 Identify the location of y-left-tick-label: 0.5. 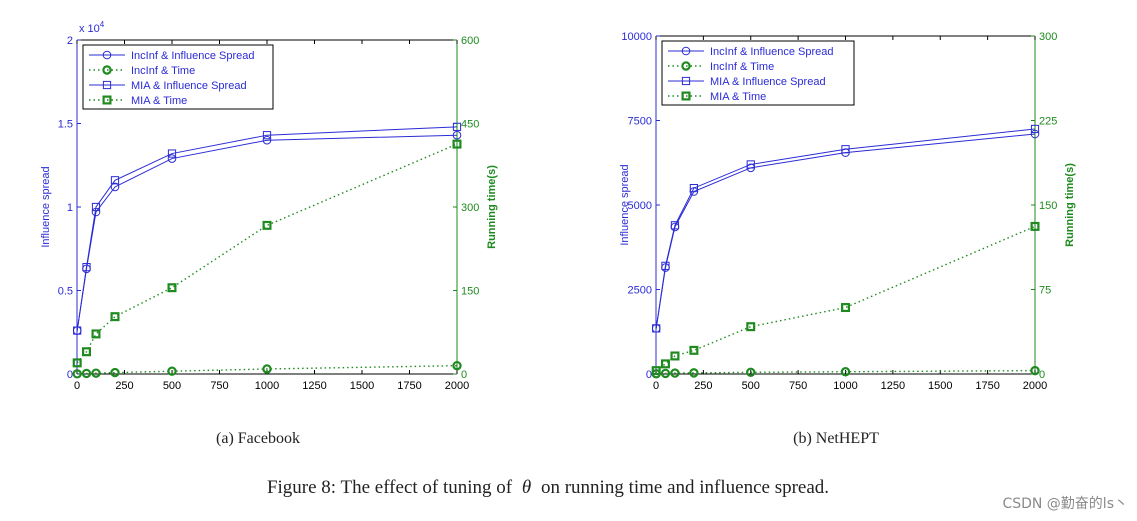
(65, 292).